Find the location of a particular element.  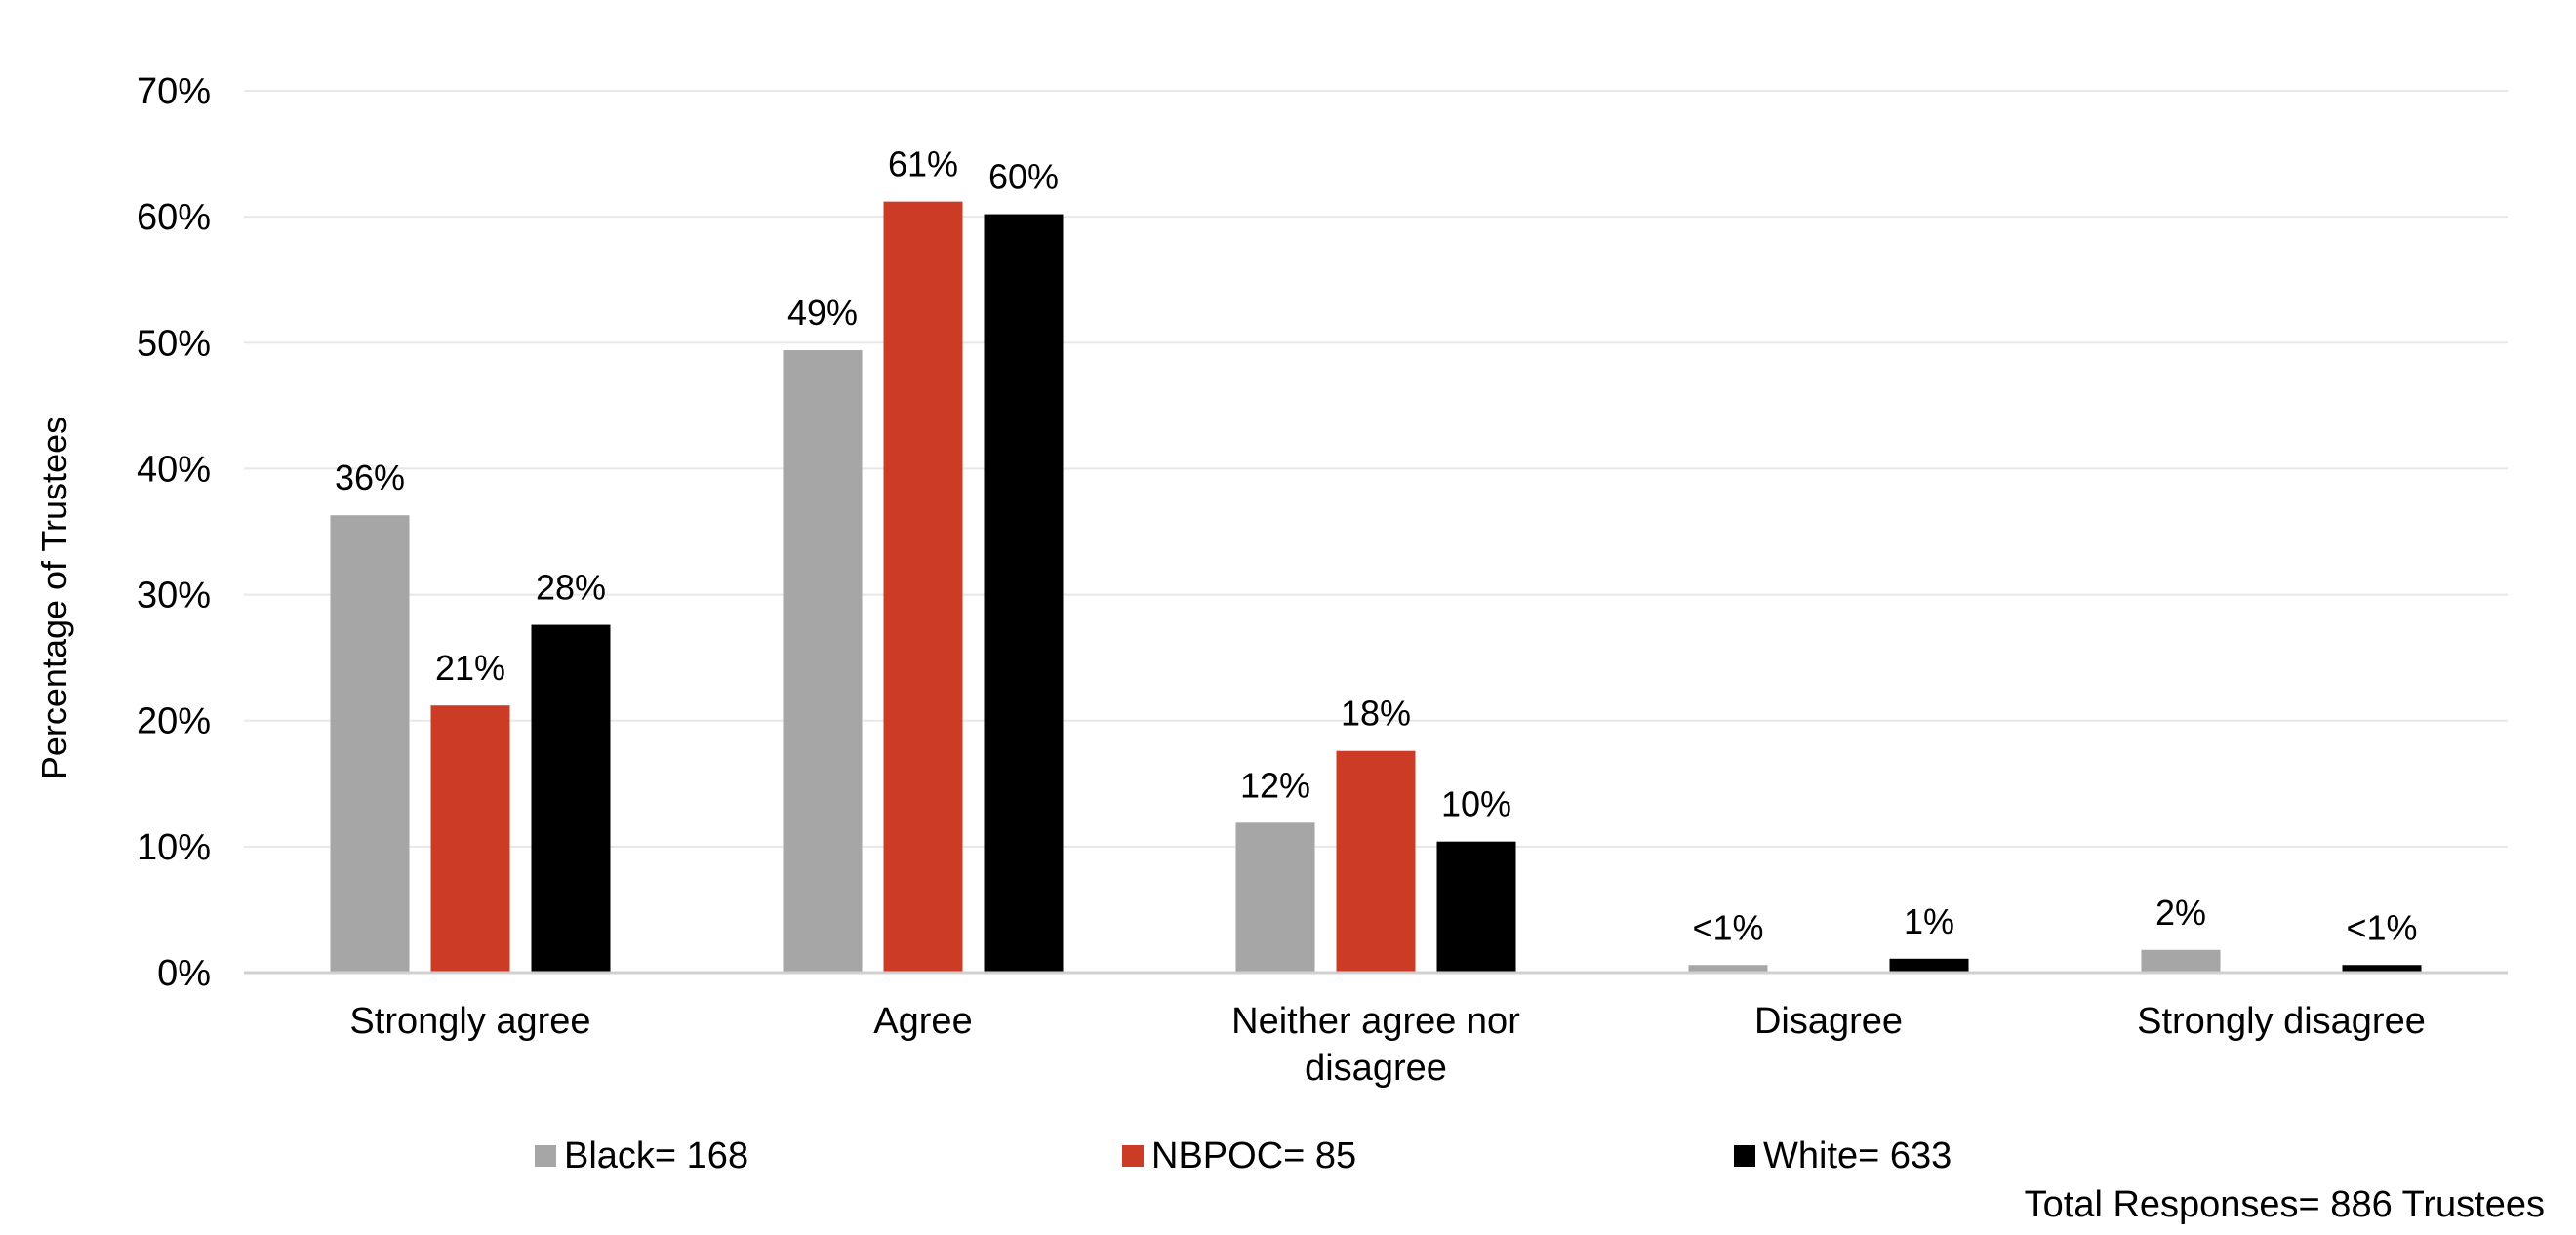

x-category-label: Neither agree nor is located at coordinates (1375, 1021).